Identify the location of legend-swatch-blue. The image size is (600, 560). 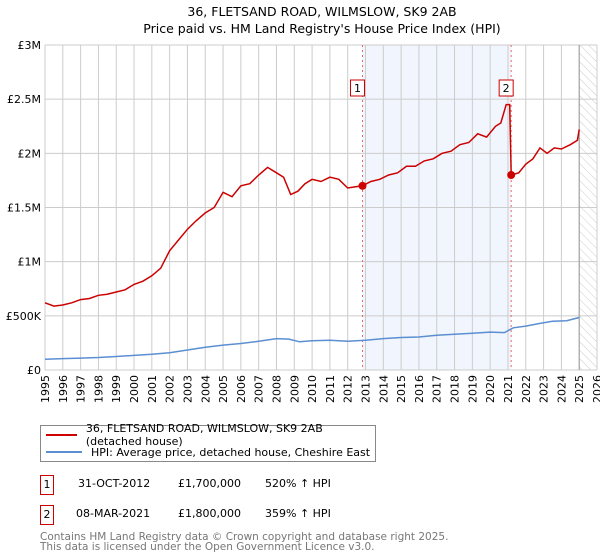
(64, 452).